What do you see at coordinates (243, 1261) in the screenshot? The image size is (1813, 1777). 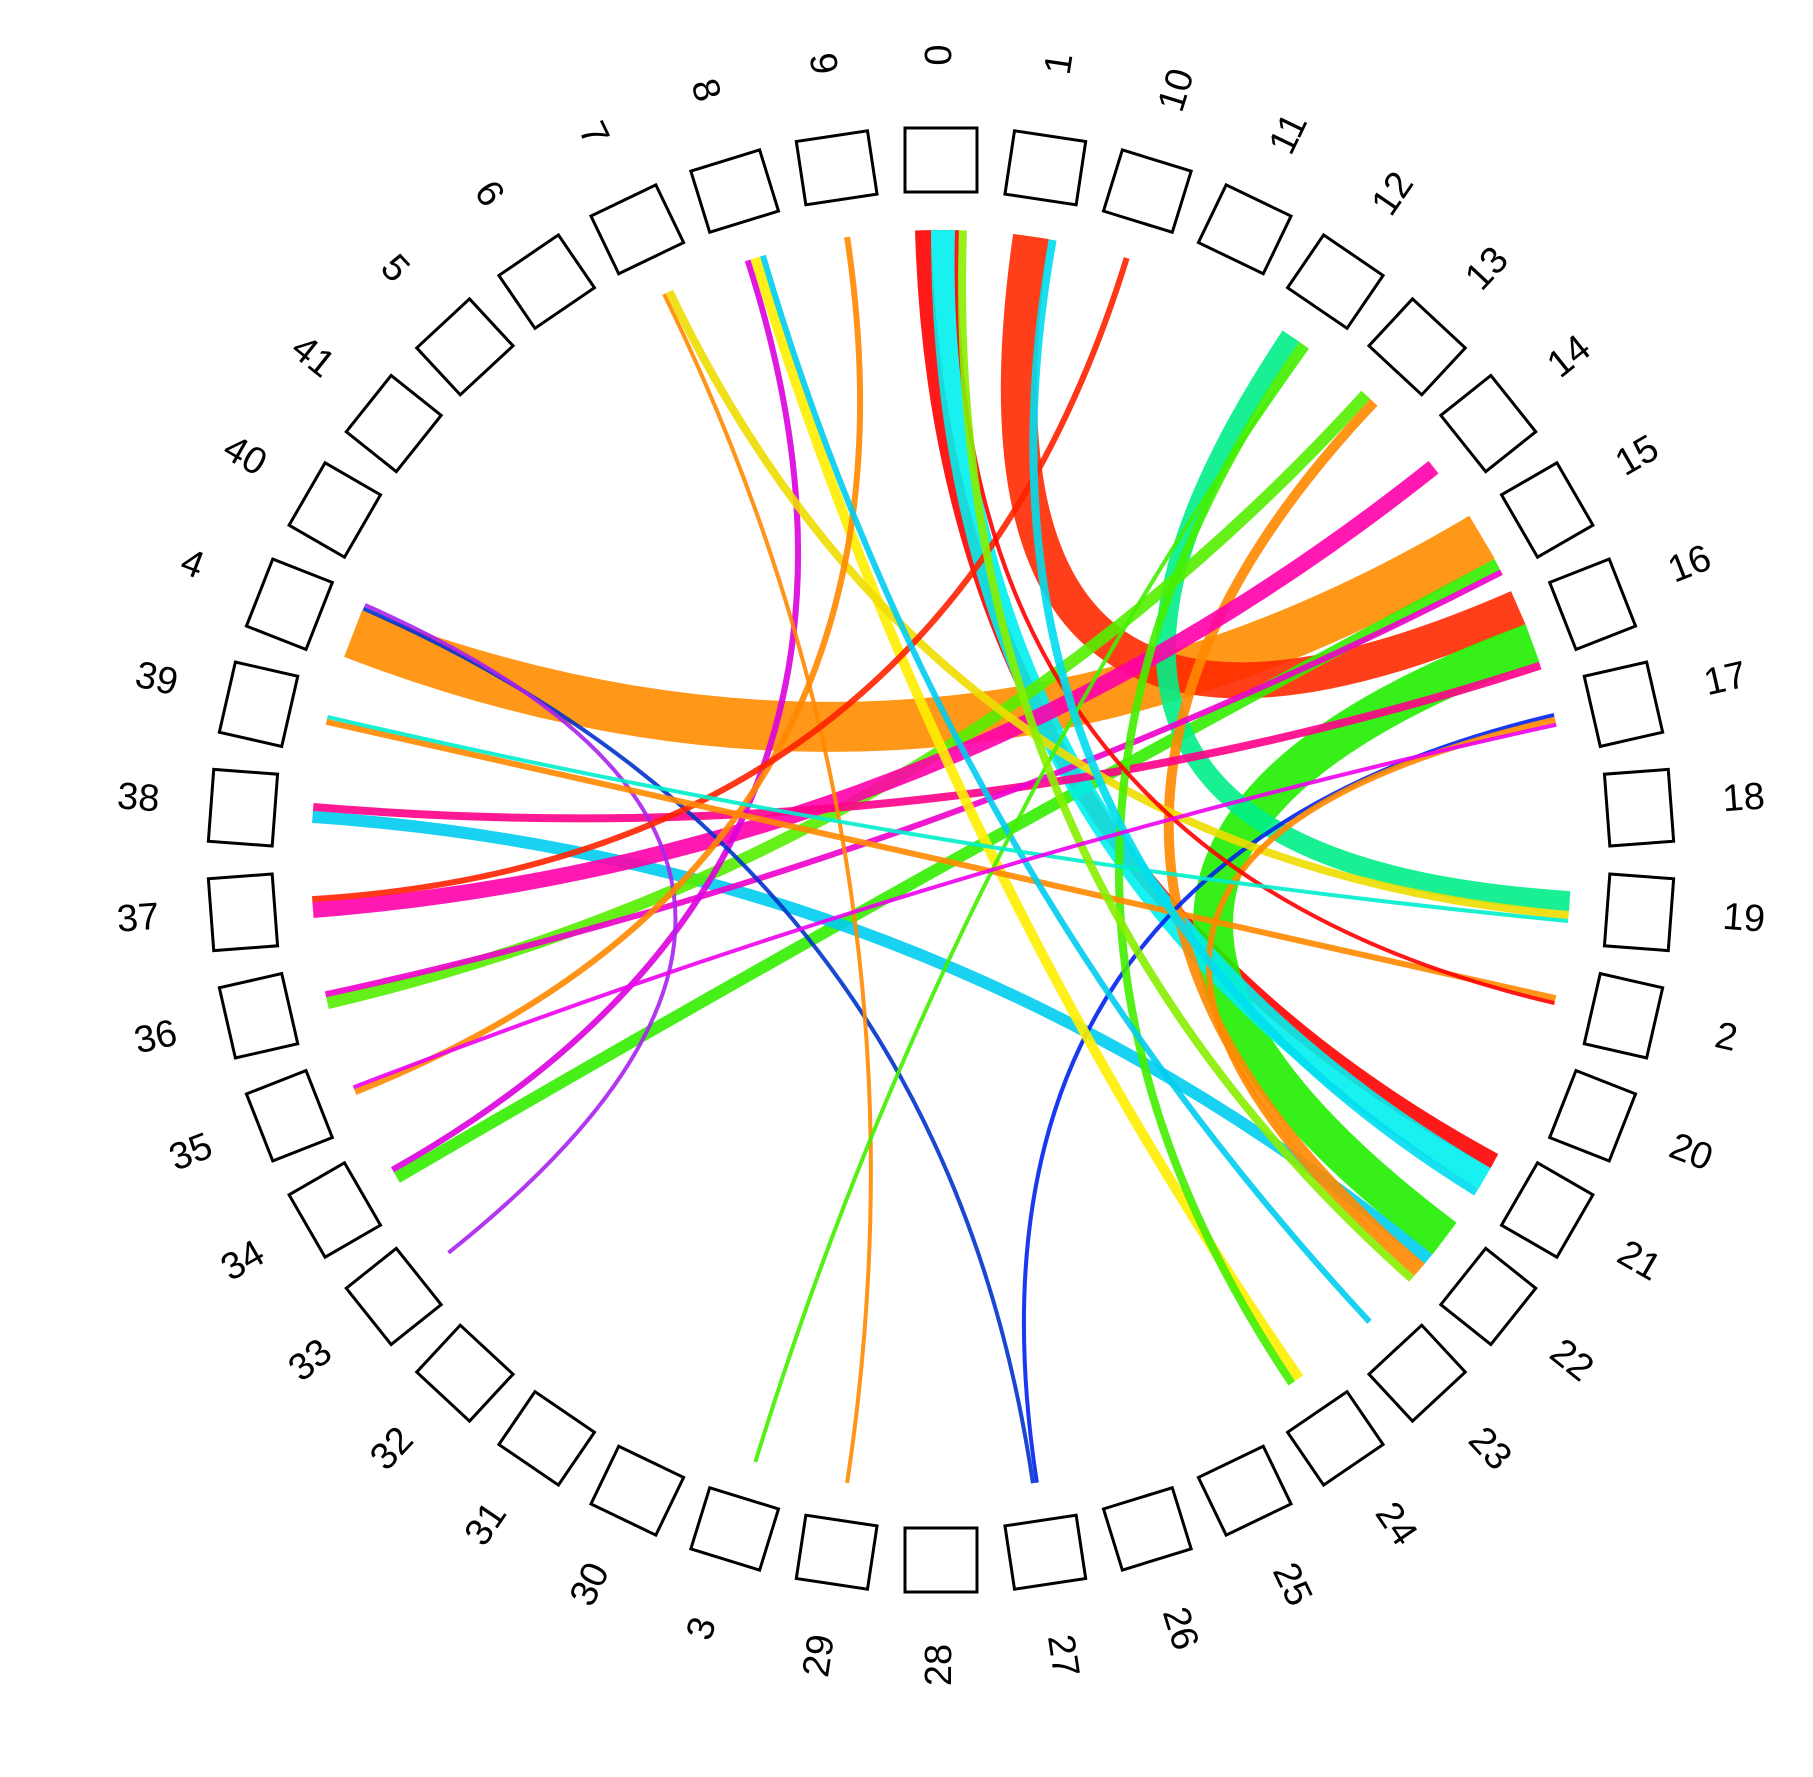 I see `sector-label: 34` at bounding box center [243, 1261].